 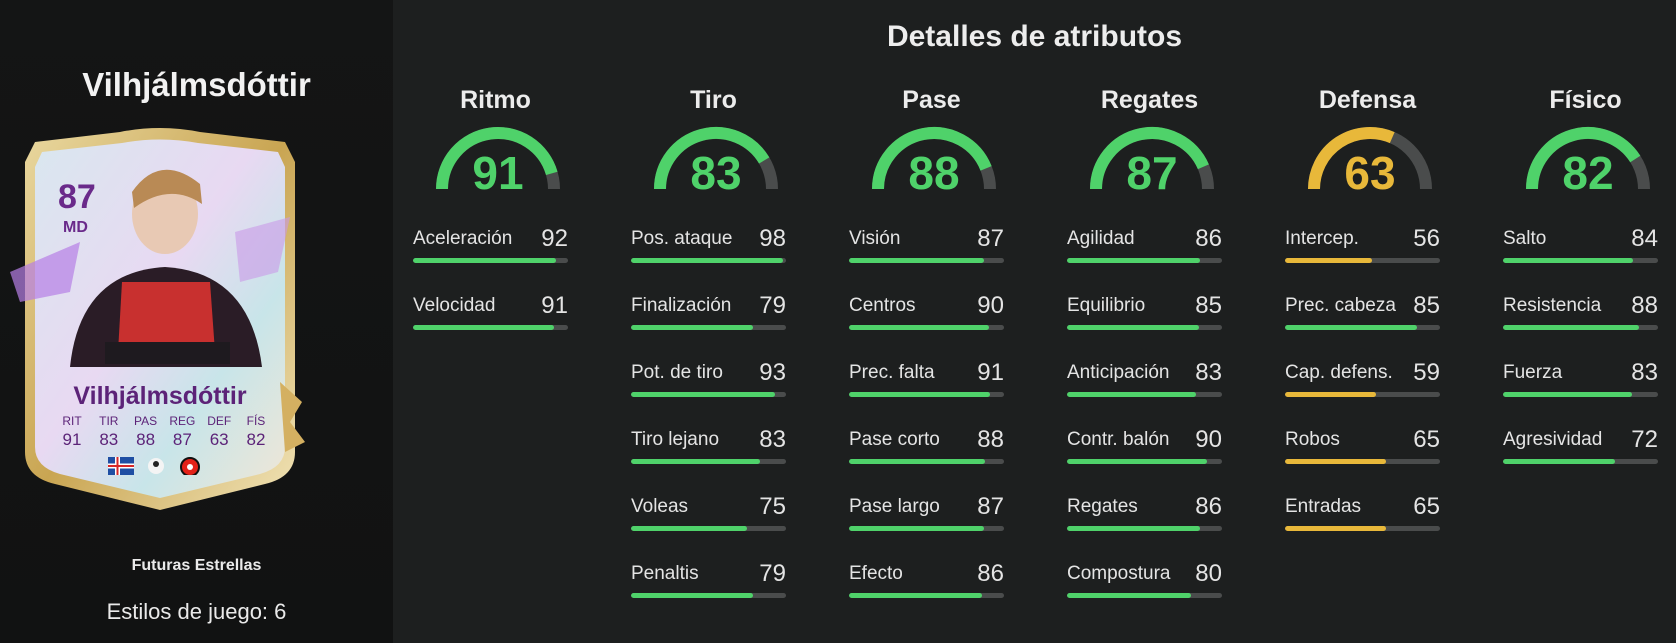 I want to click on category-value: 63, so click(x=1370, y=173).